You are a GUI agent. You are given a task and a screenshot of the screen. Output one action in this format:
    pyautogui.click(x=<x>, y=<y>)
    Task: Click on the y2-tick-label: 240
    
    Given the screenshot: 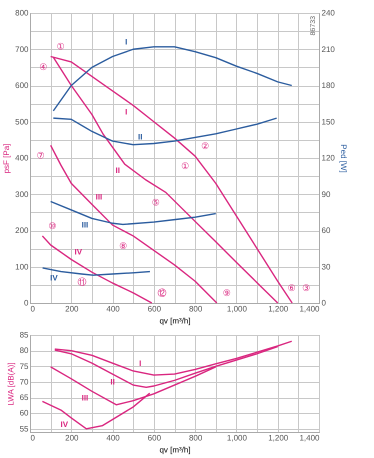 What is the action you would take?
    pyautogui.click(x=329, y=13)
    